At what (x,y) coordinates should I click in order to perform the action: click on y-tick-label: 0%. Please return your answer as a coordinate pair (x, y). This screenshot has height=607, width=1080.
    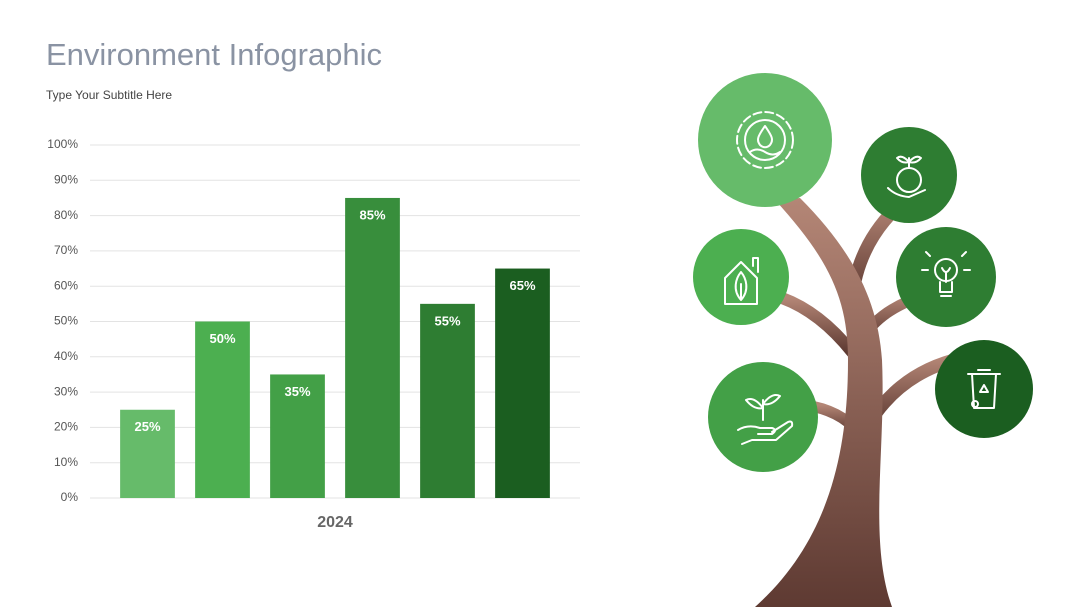
    Looking at the image, I should click on (70, 497).